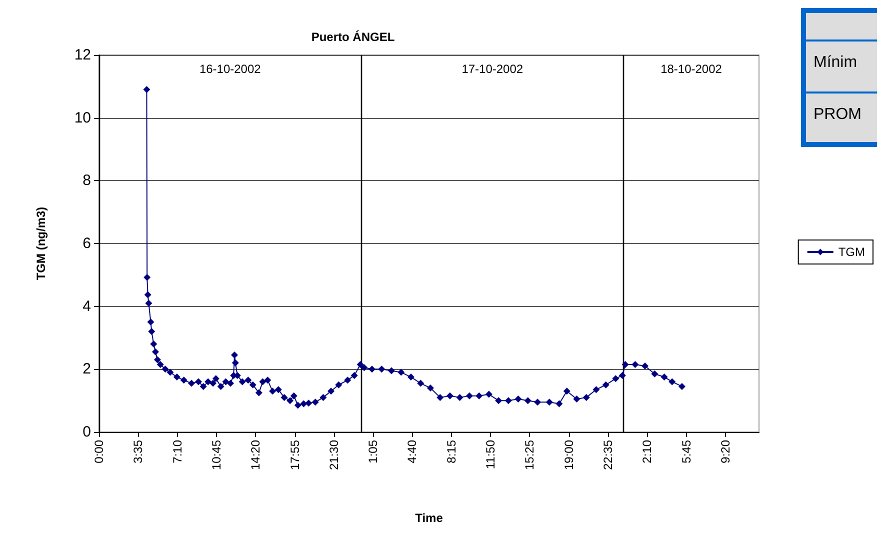  What do you see at coordinates (373, 452) in the screenshot?
I see `x-tick-label: 1:05` at bounding box center [373, 452].